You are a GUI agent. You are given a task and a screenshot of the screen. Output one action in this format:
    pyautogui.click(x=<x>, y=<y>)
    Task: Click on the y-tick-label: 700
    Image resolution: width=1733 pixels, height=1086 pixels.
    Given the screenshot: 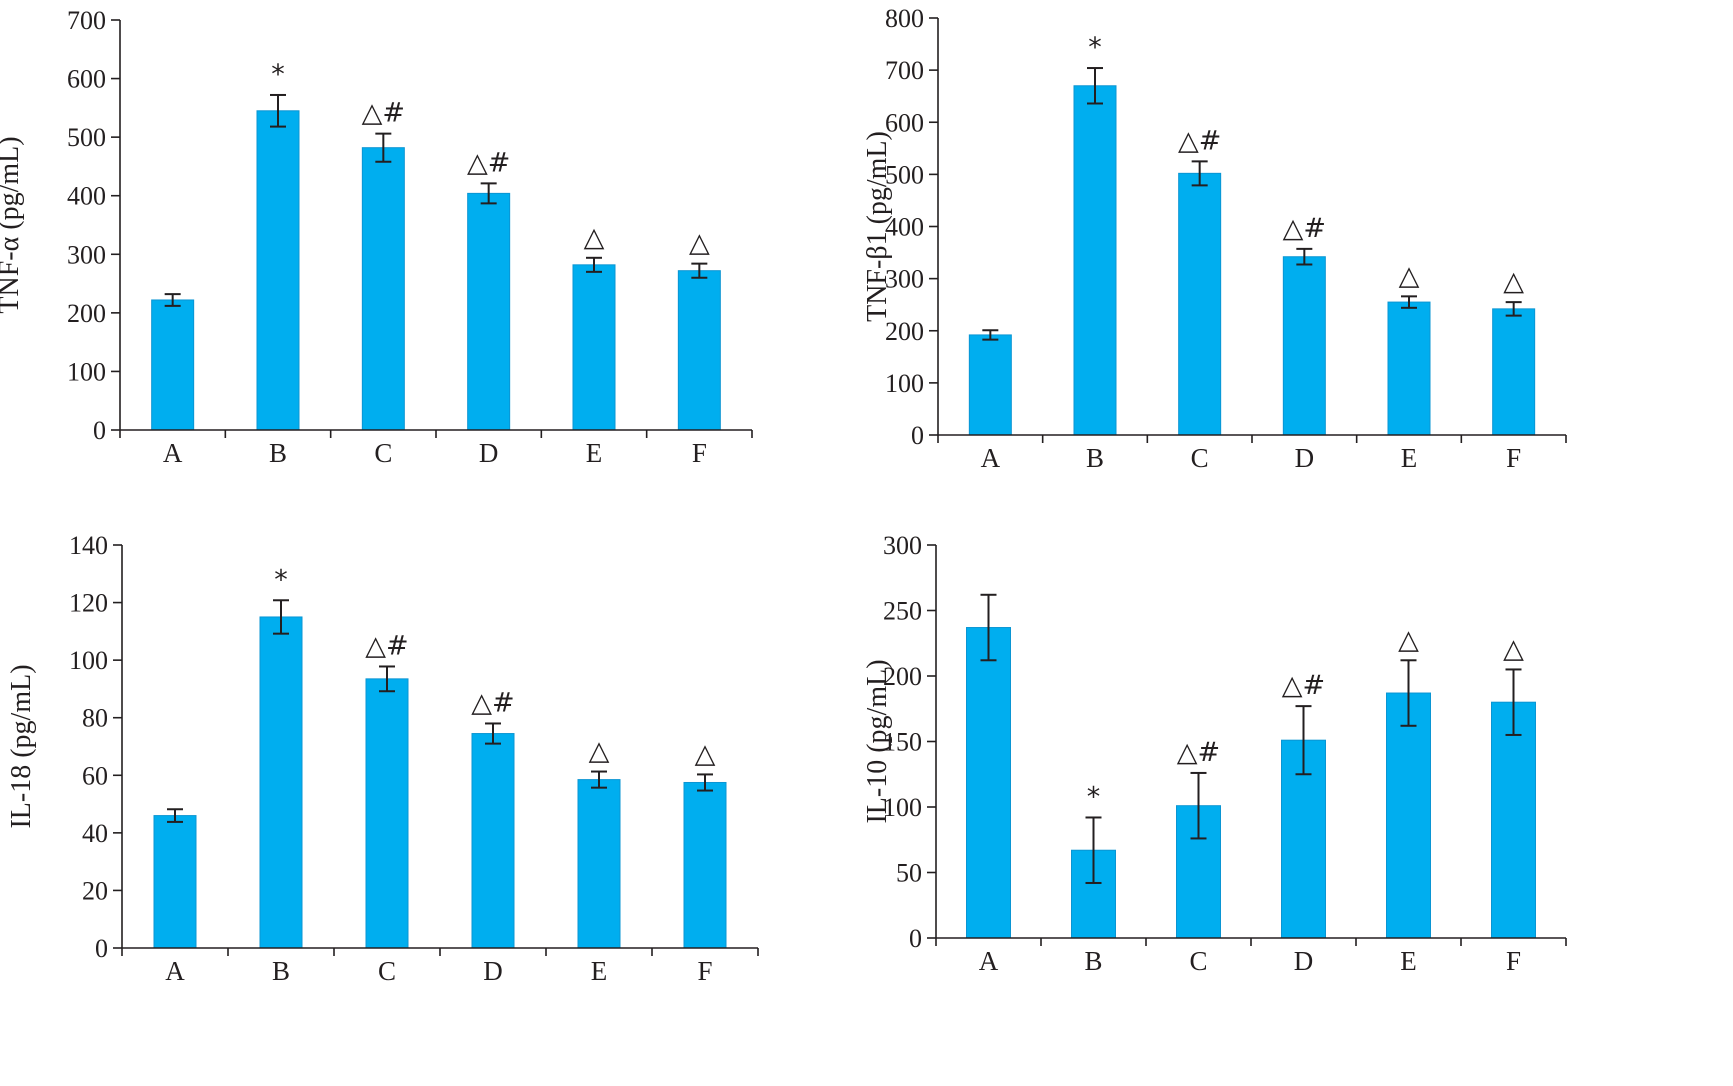 What is the action you would take?
    pyautogui.click(x=904, y=70)
    